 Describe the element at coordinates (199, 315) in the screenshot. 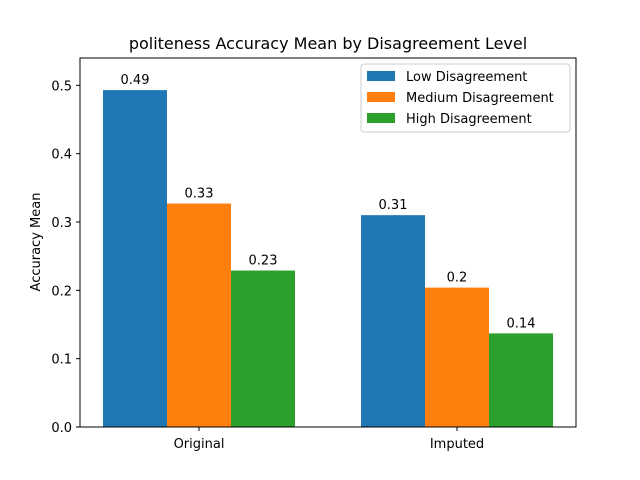

I see `bar-medium-disagreement-original` at that location.